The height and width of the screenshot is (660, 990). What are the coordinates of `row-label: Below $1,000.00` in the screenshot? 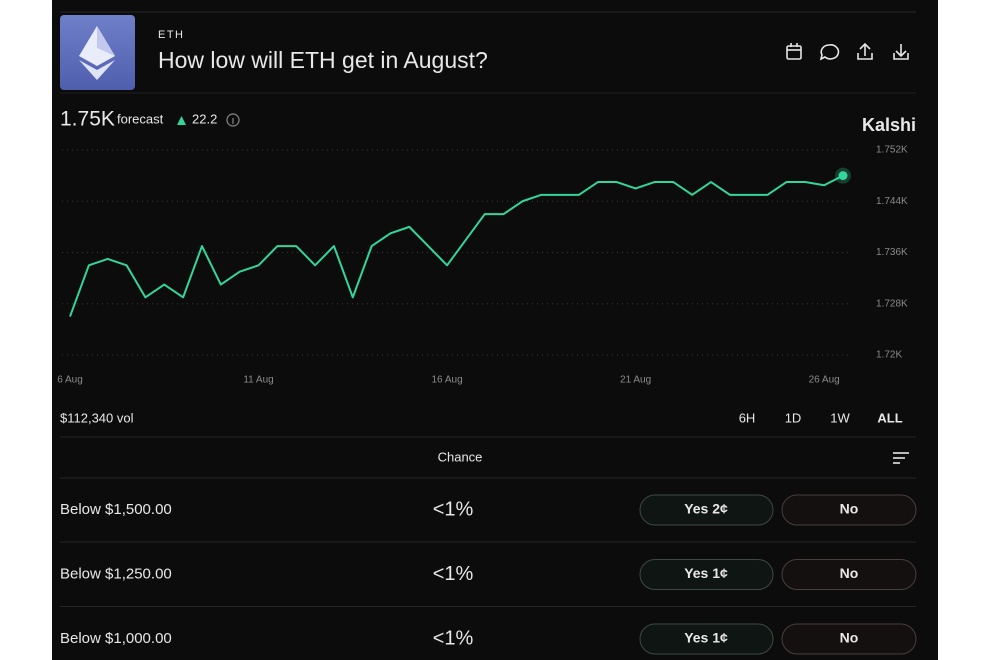 It's located at (116, 638).